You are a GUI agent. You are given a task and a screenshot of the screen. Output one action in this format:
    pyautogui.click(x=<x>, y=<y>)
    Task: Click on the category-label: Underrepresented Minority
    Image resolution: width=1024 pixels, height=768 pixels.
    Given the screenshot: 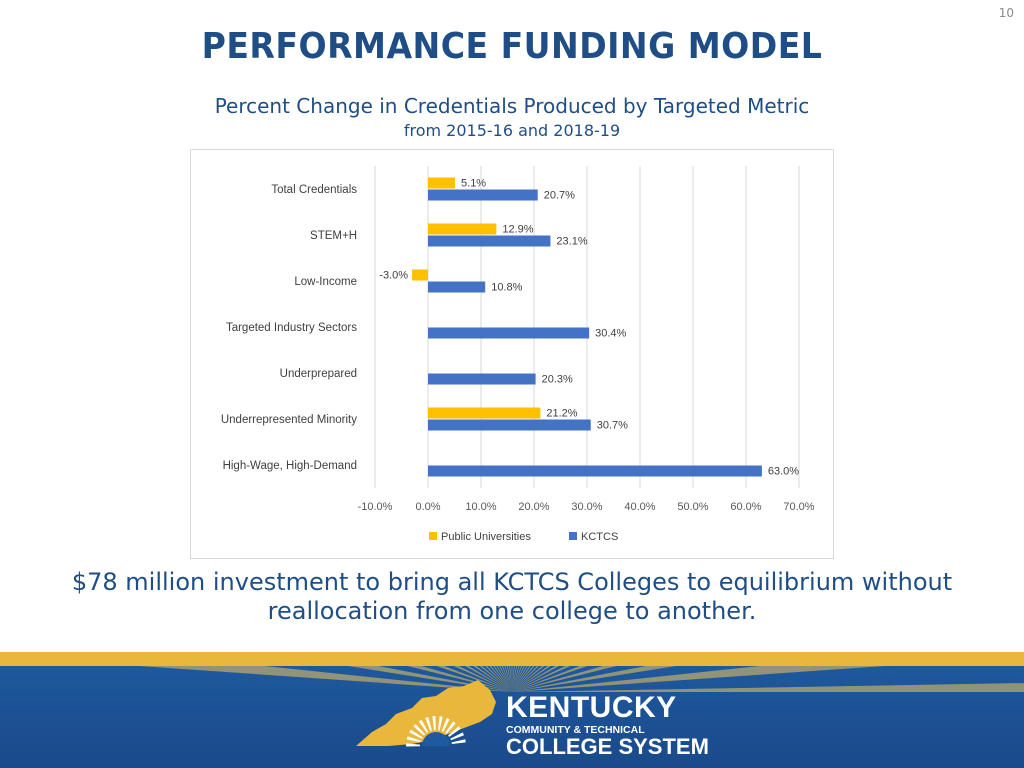 What is the action you would take?
    pyautogui.click(x=289, y=420)
    